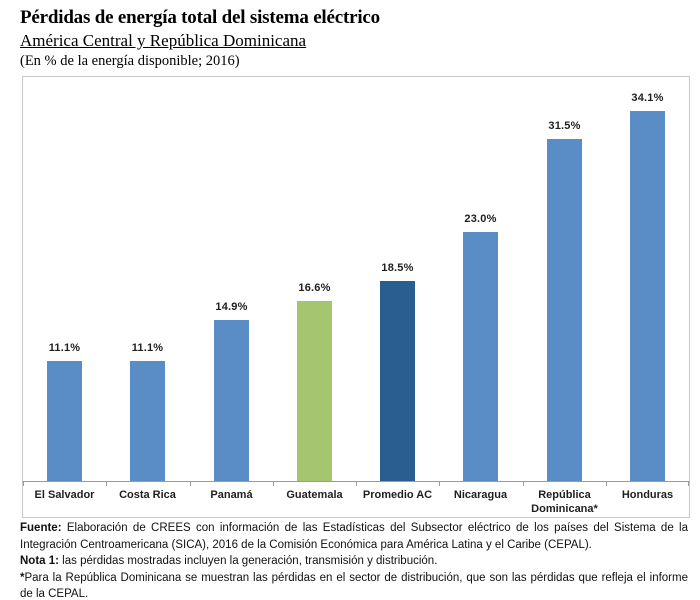 The height and width of the screenshot is (600, 700). What do you see at coordinates (480, 357) in the screenshot?
I see `bar-nicaragua` at bounding box center [480, 357].